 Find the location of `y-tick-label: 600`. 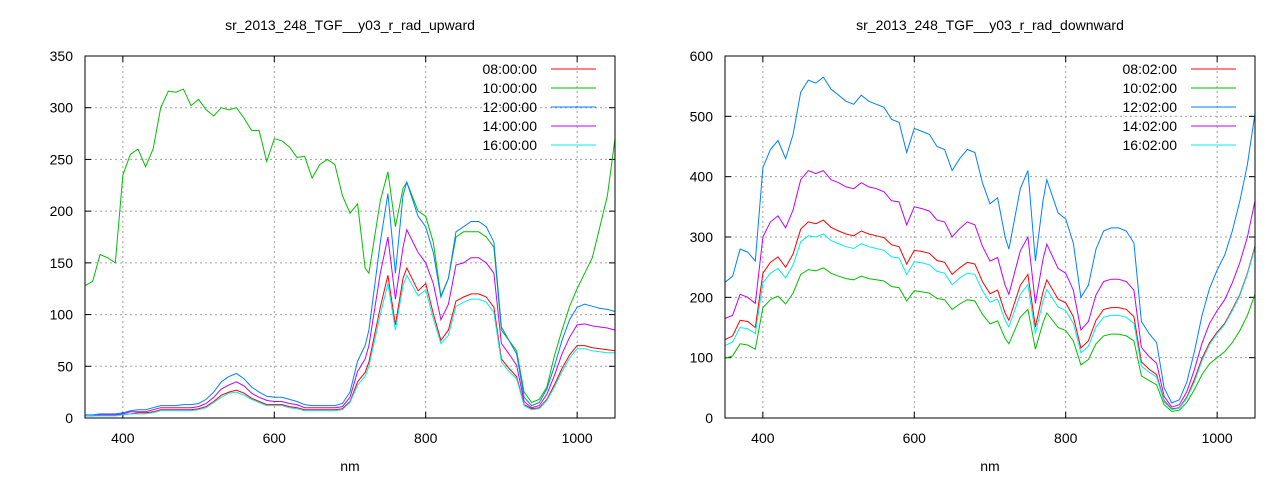

y-tick-label: 600 is located at coordinates (702, 56).